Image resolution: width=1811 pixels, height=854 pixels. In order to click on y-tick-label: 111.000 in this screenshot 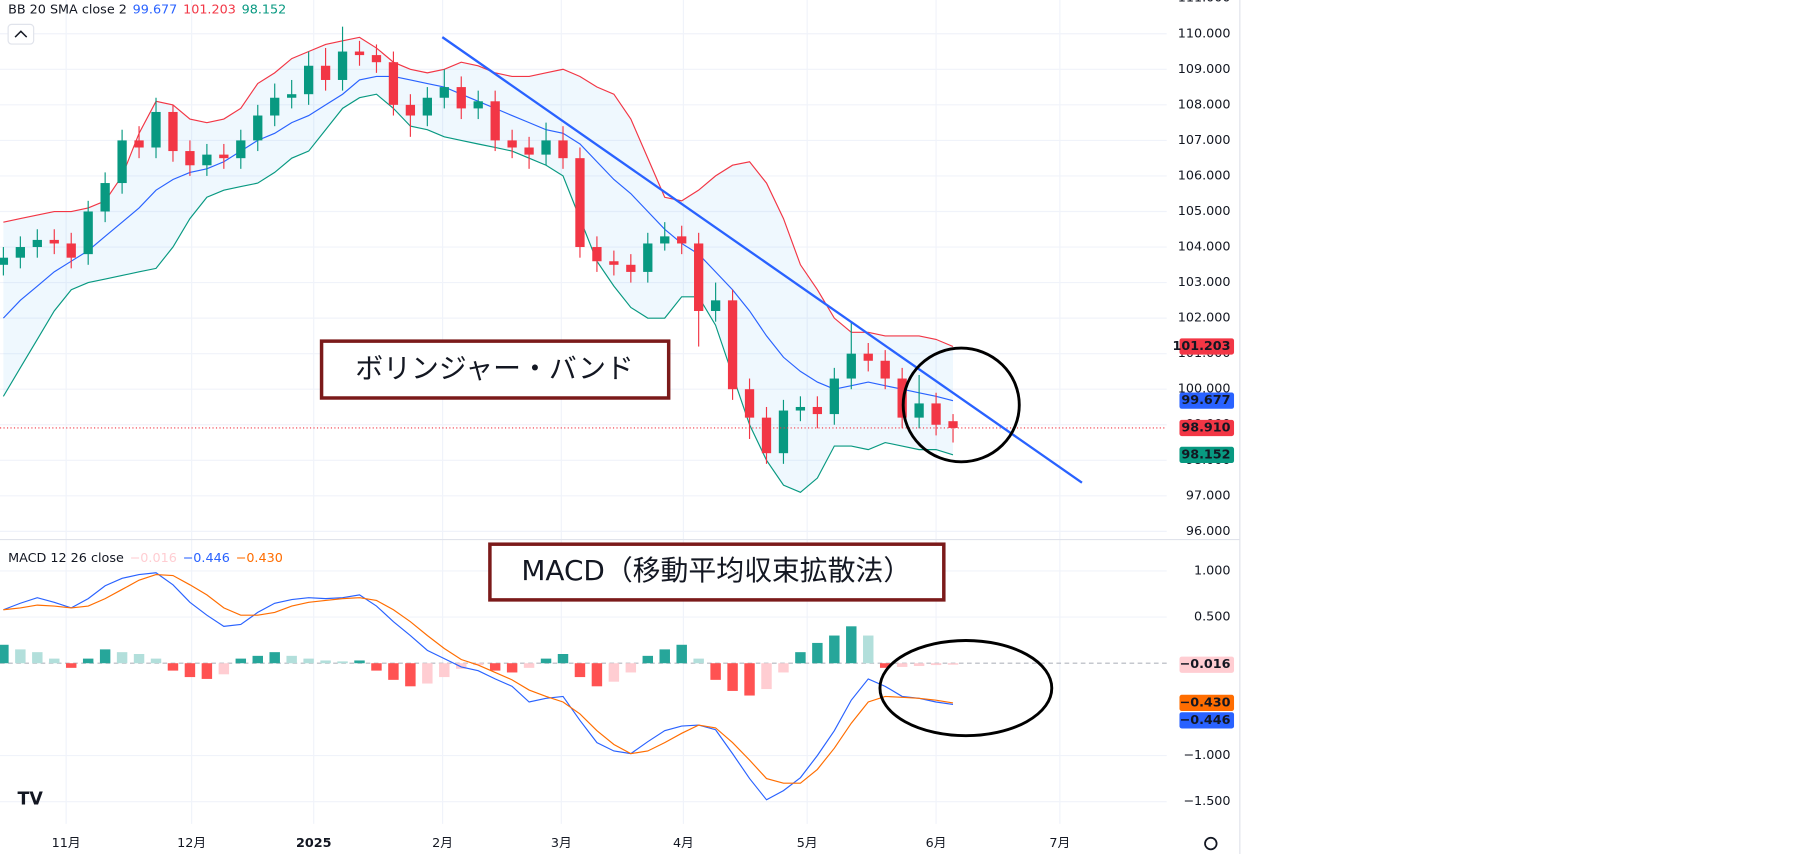, I will do `click(1204, 3)`.